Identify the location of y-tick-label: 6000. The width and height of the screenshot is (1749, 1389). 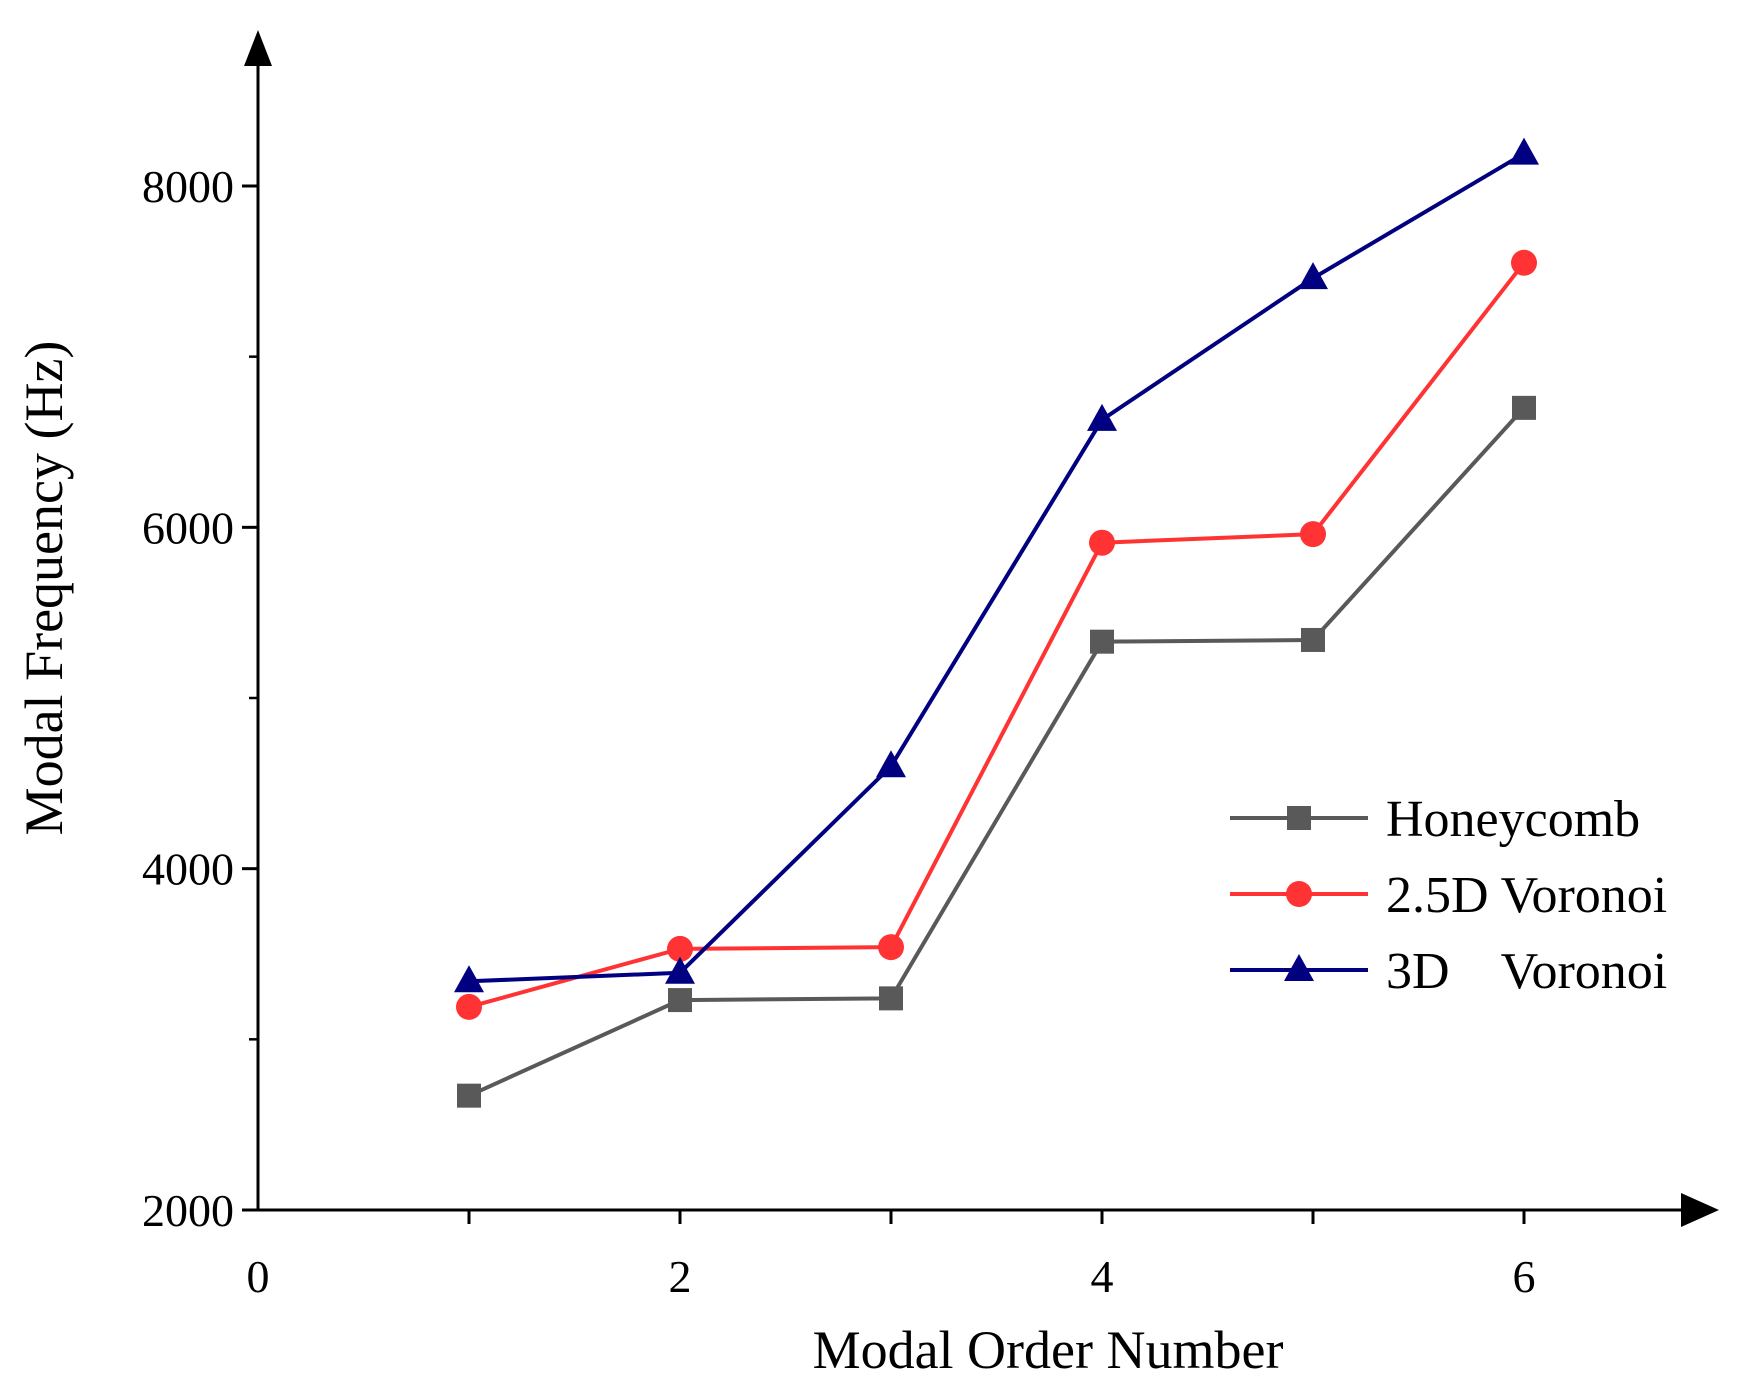
(188, 527).